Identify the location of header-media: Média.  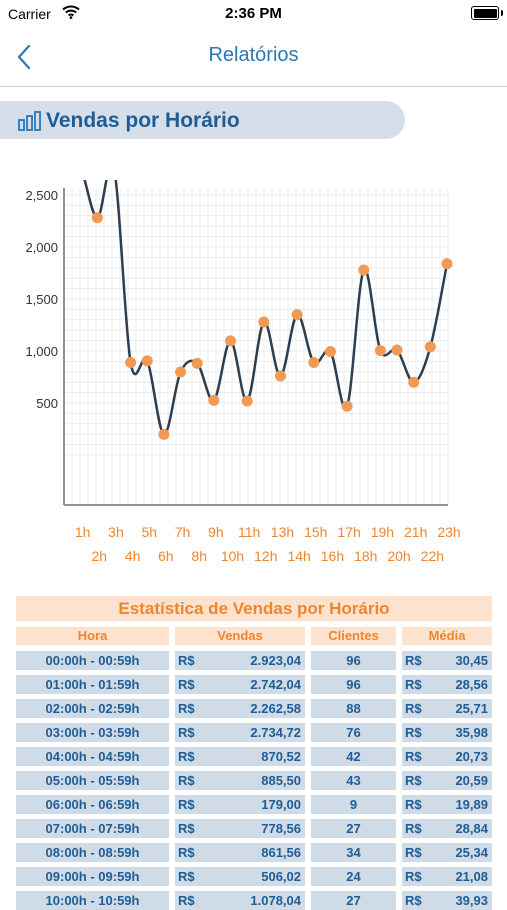
(447, 636).